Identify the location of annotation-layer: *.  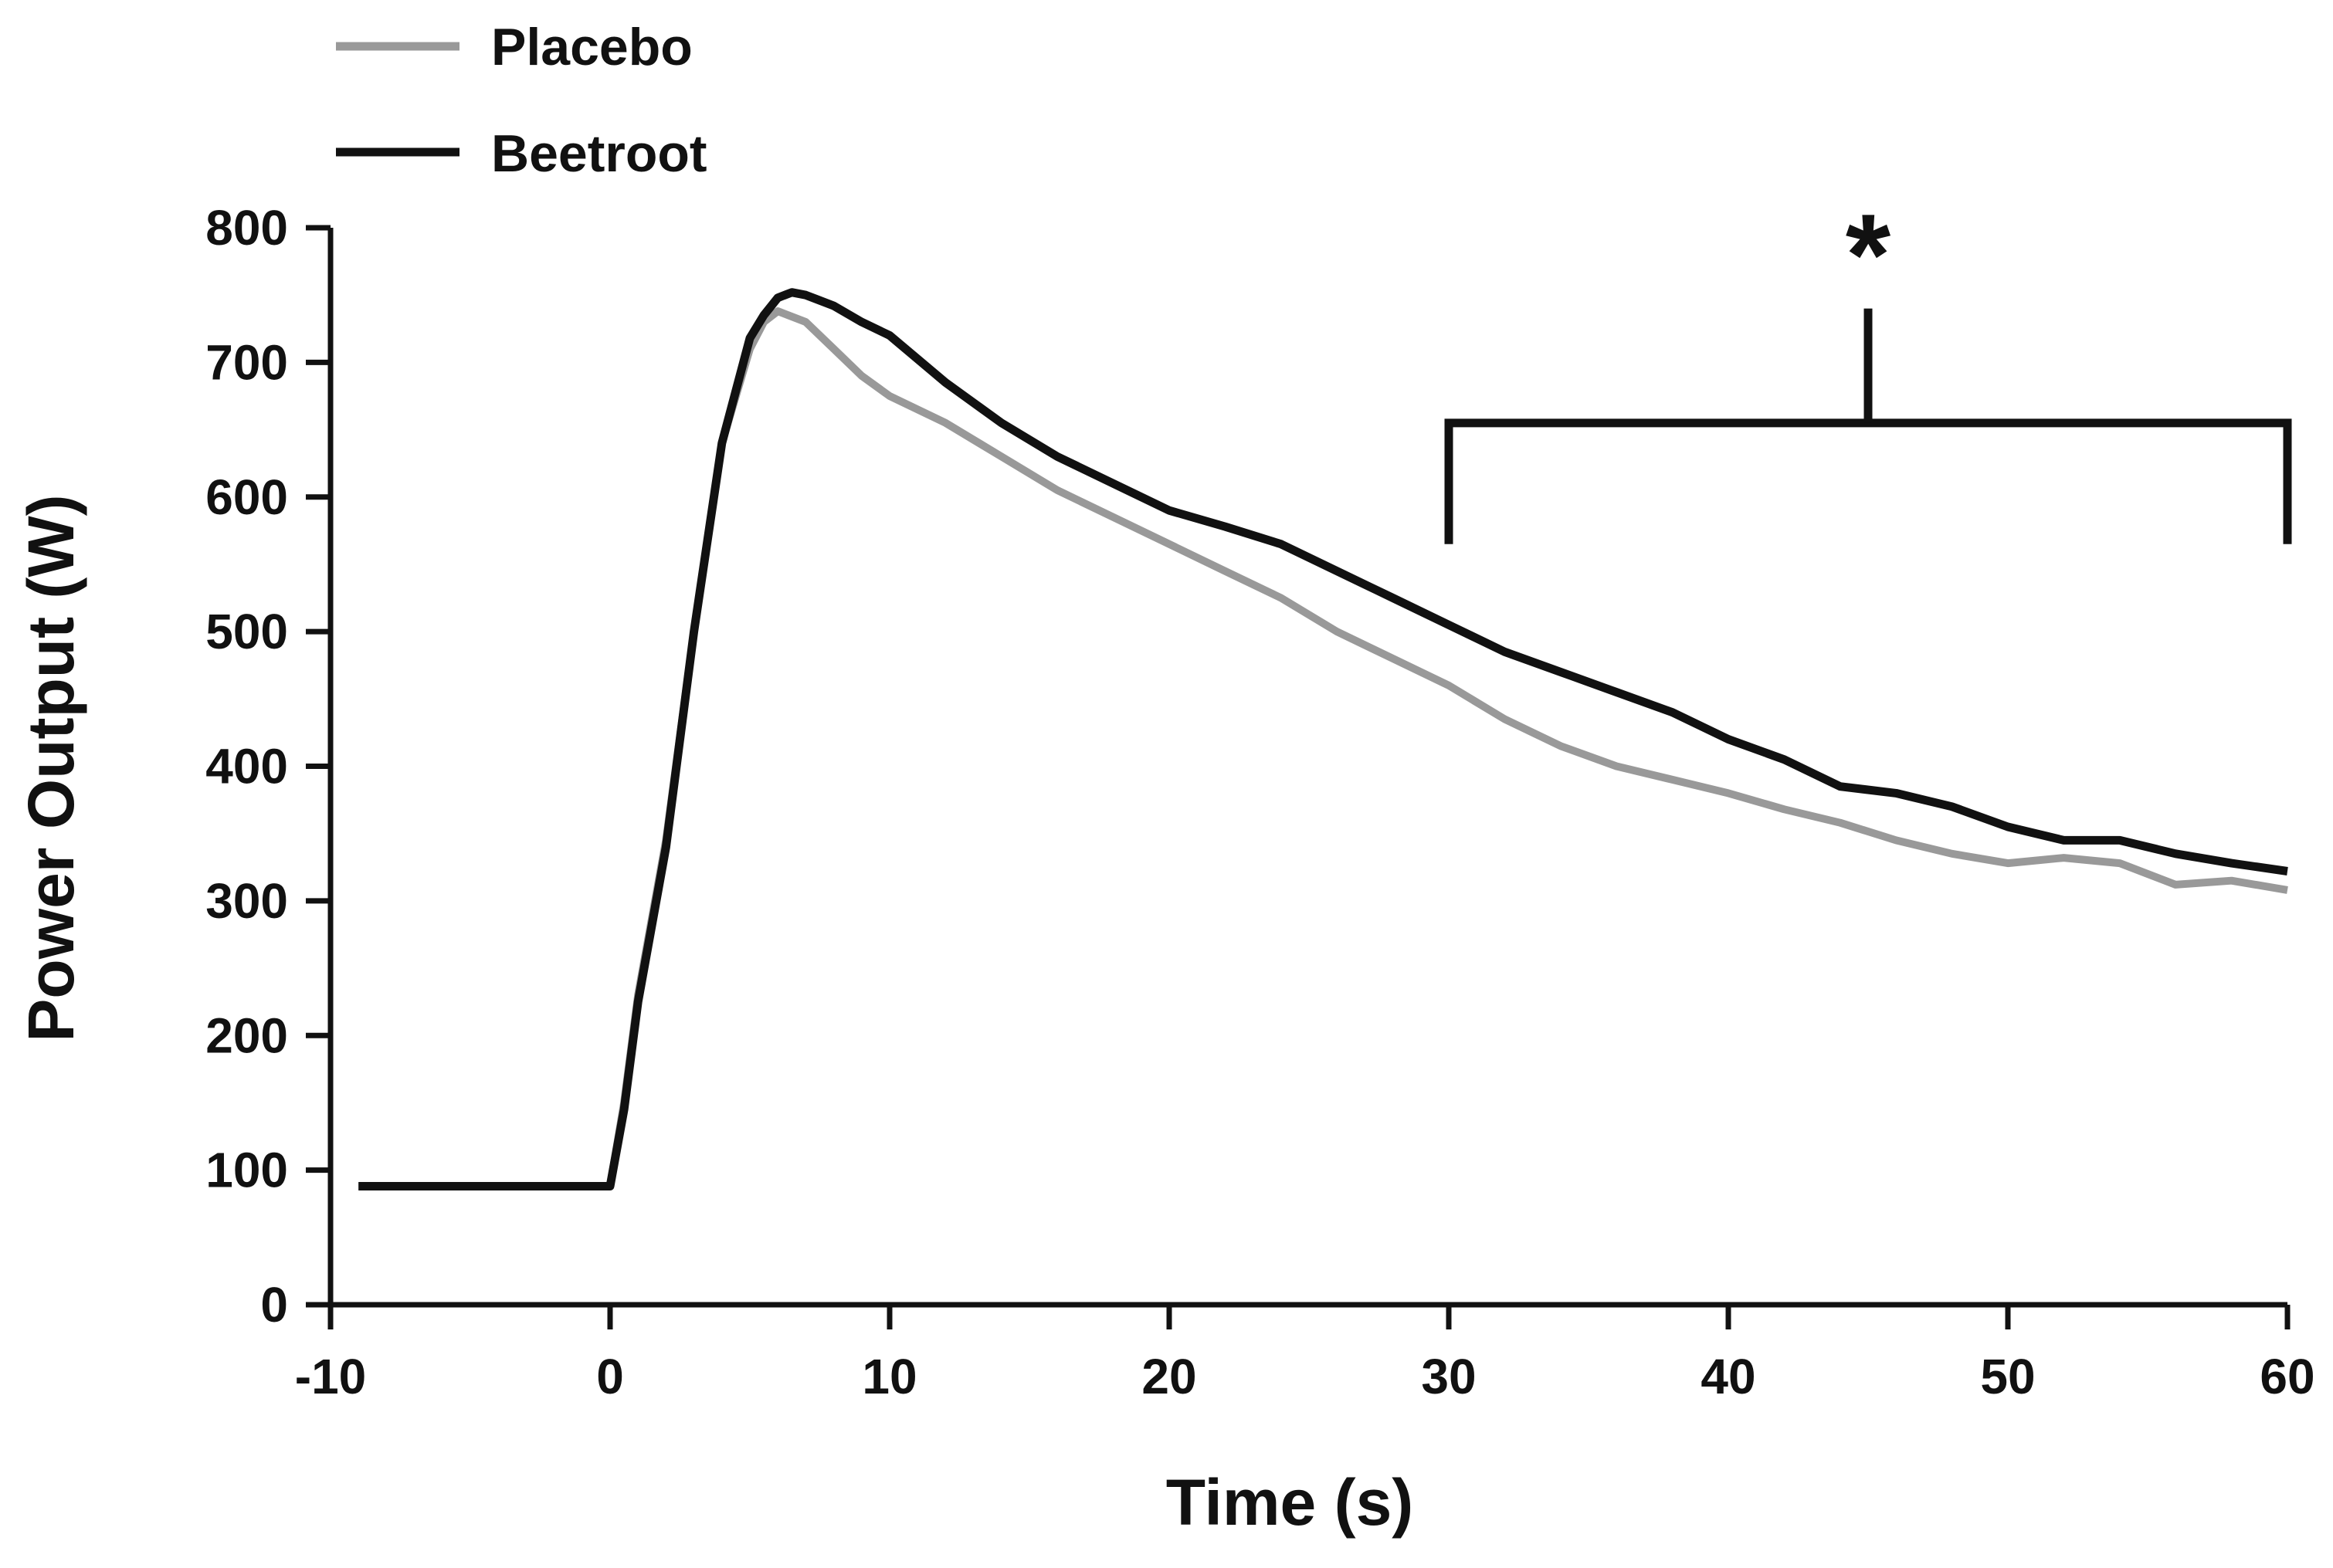
(1868, 367).